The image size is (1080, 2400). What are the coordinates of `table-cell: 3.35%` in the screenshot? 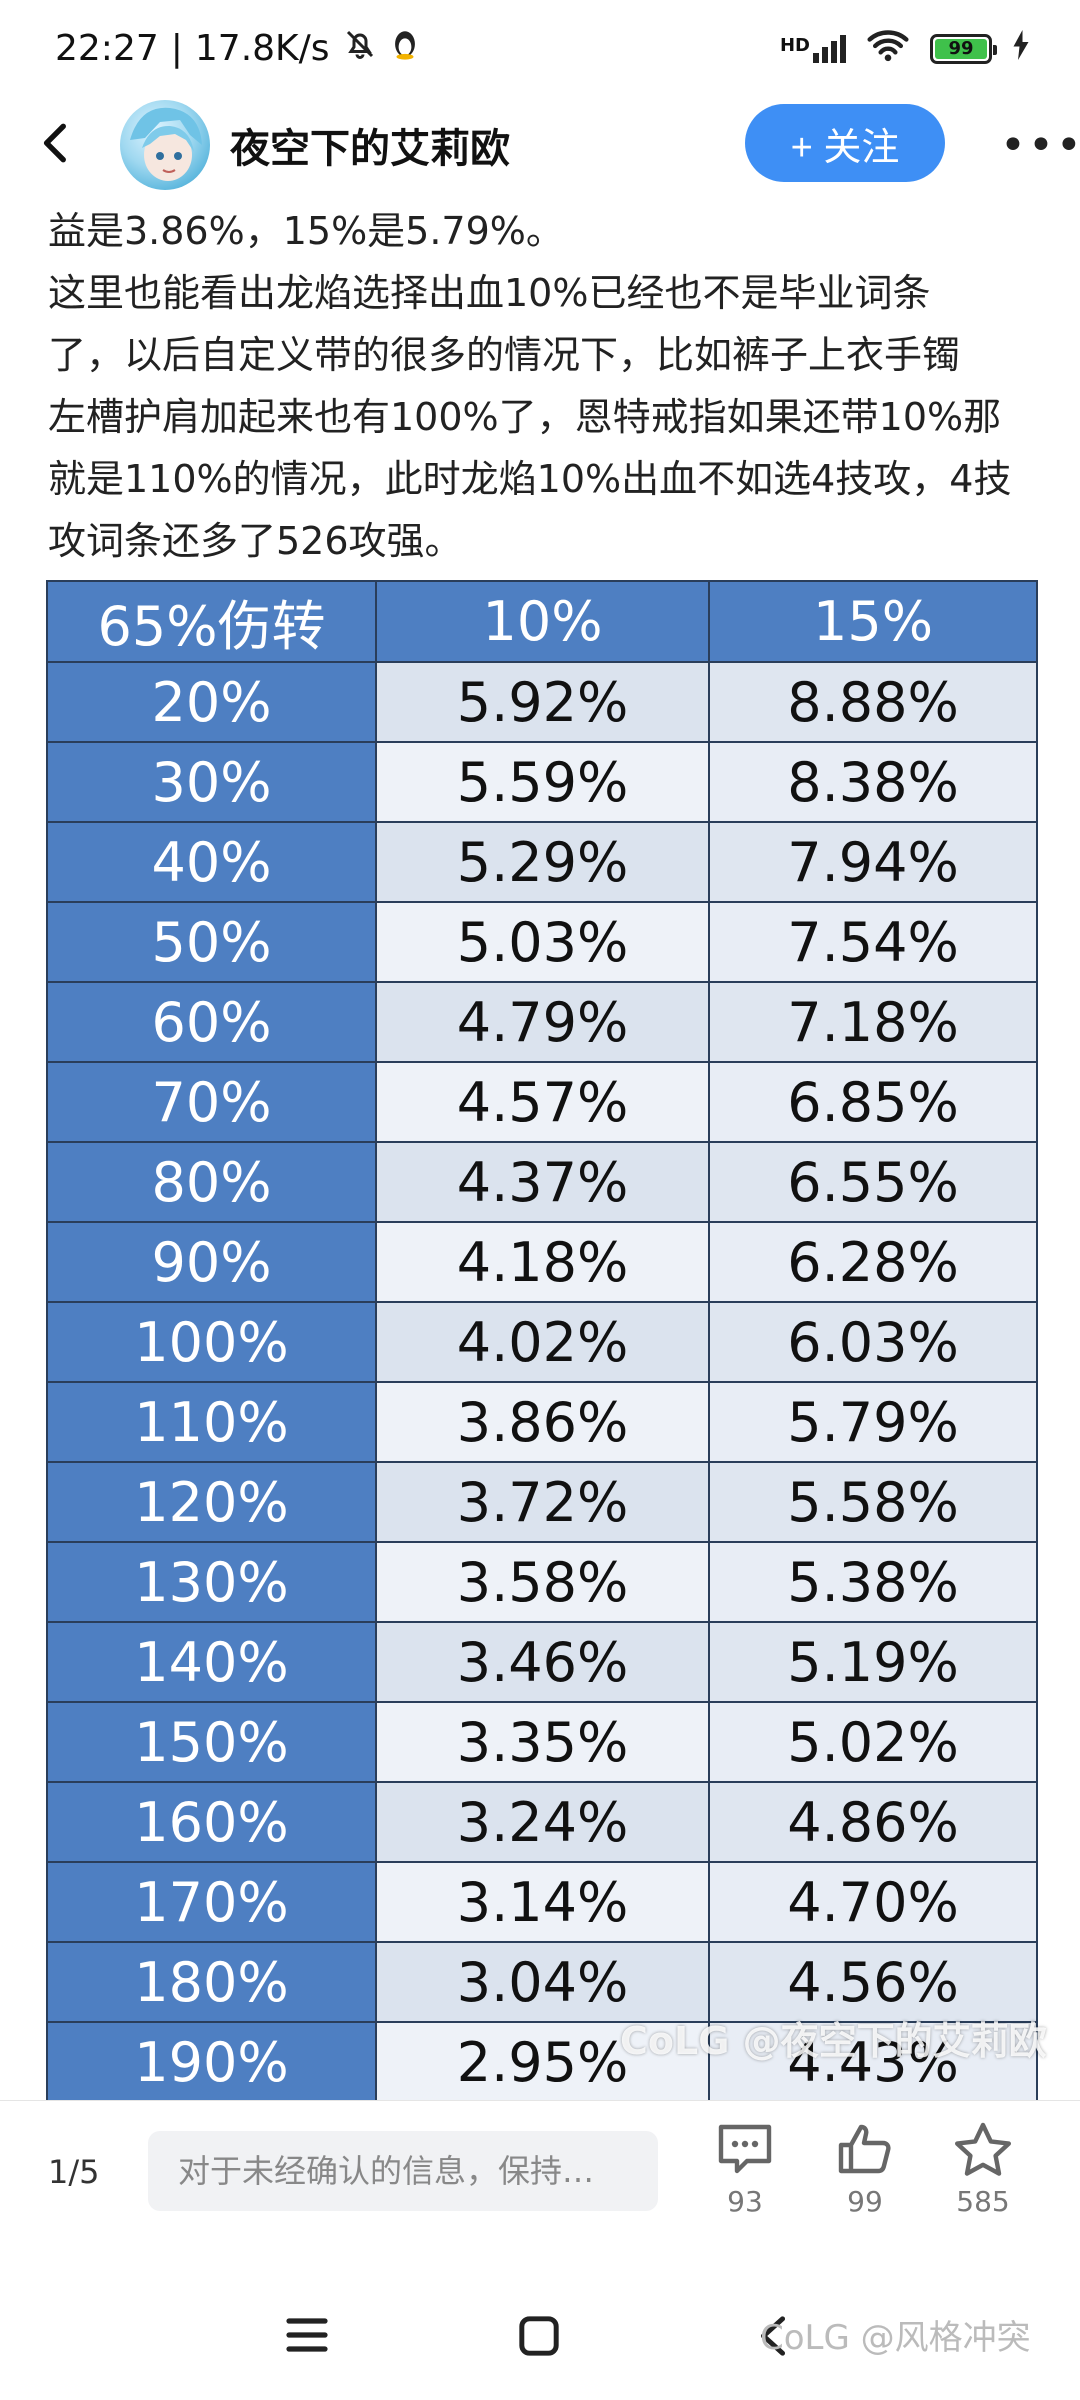 It's located at (542, 1742).